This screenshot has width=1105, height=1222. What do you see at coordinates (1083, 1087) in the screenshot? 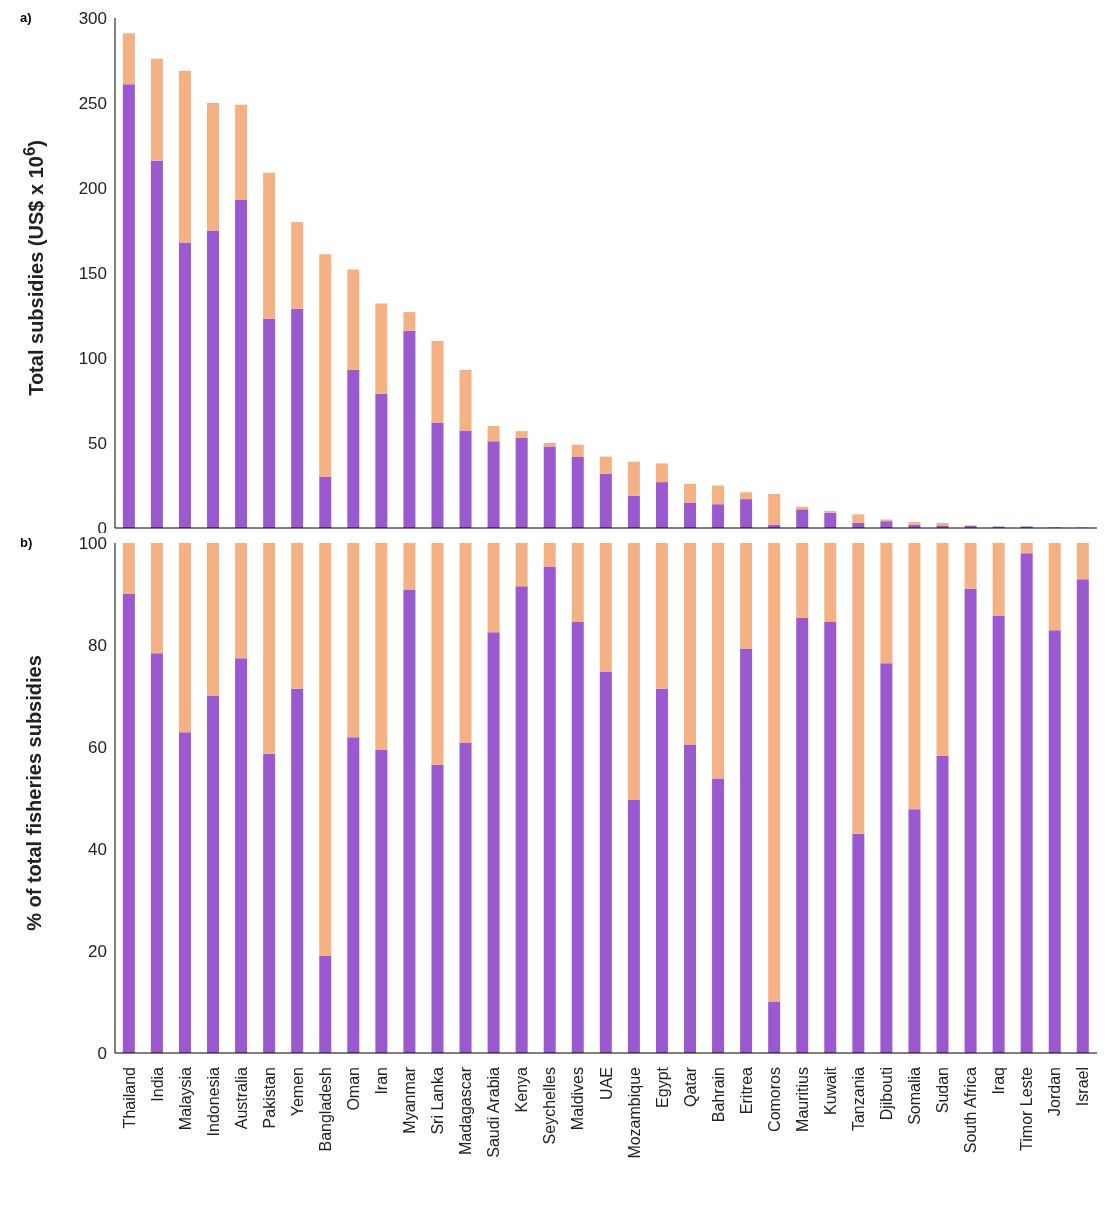
I see `x-tick-label: Israel` at bounding box center [1083, 1087].